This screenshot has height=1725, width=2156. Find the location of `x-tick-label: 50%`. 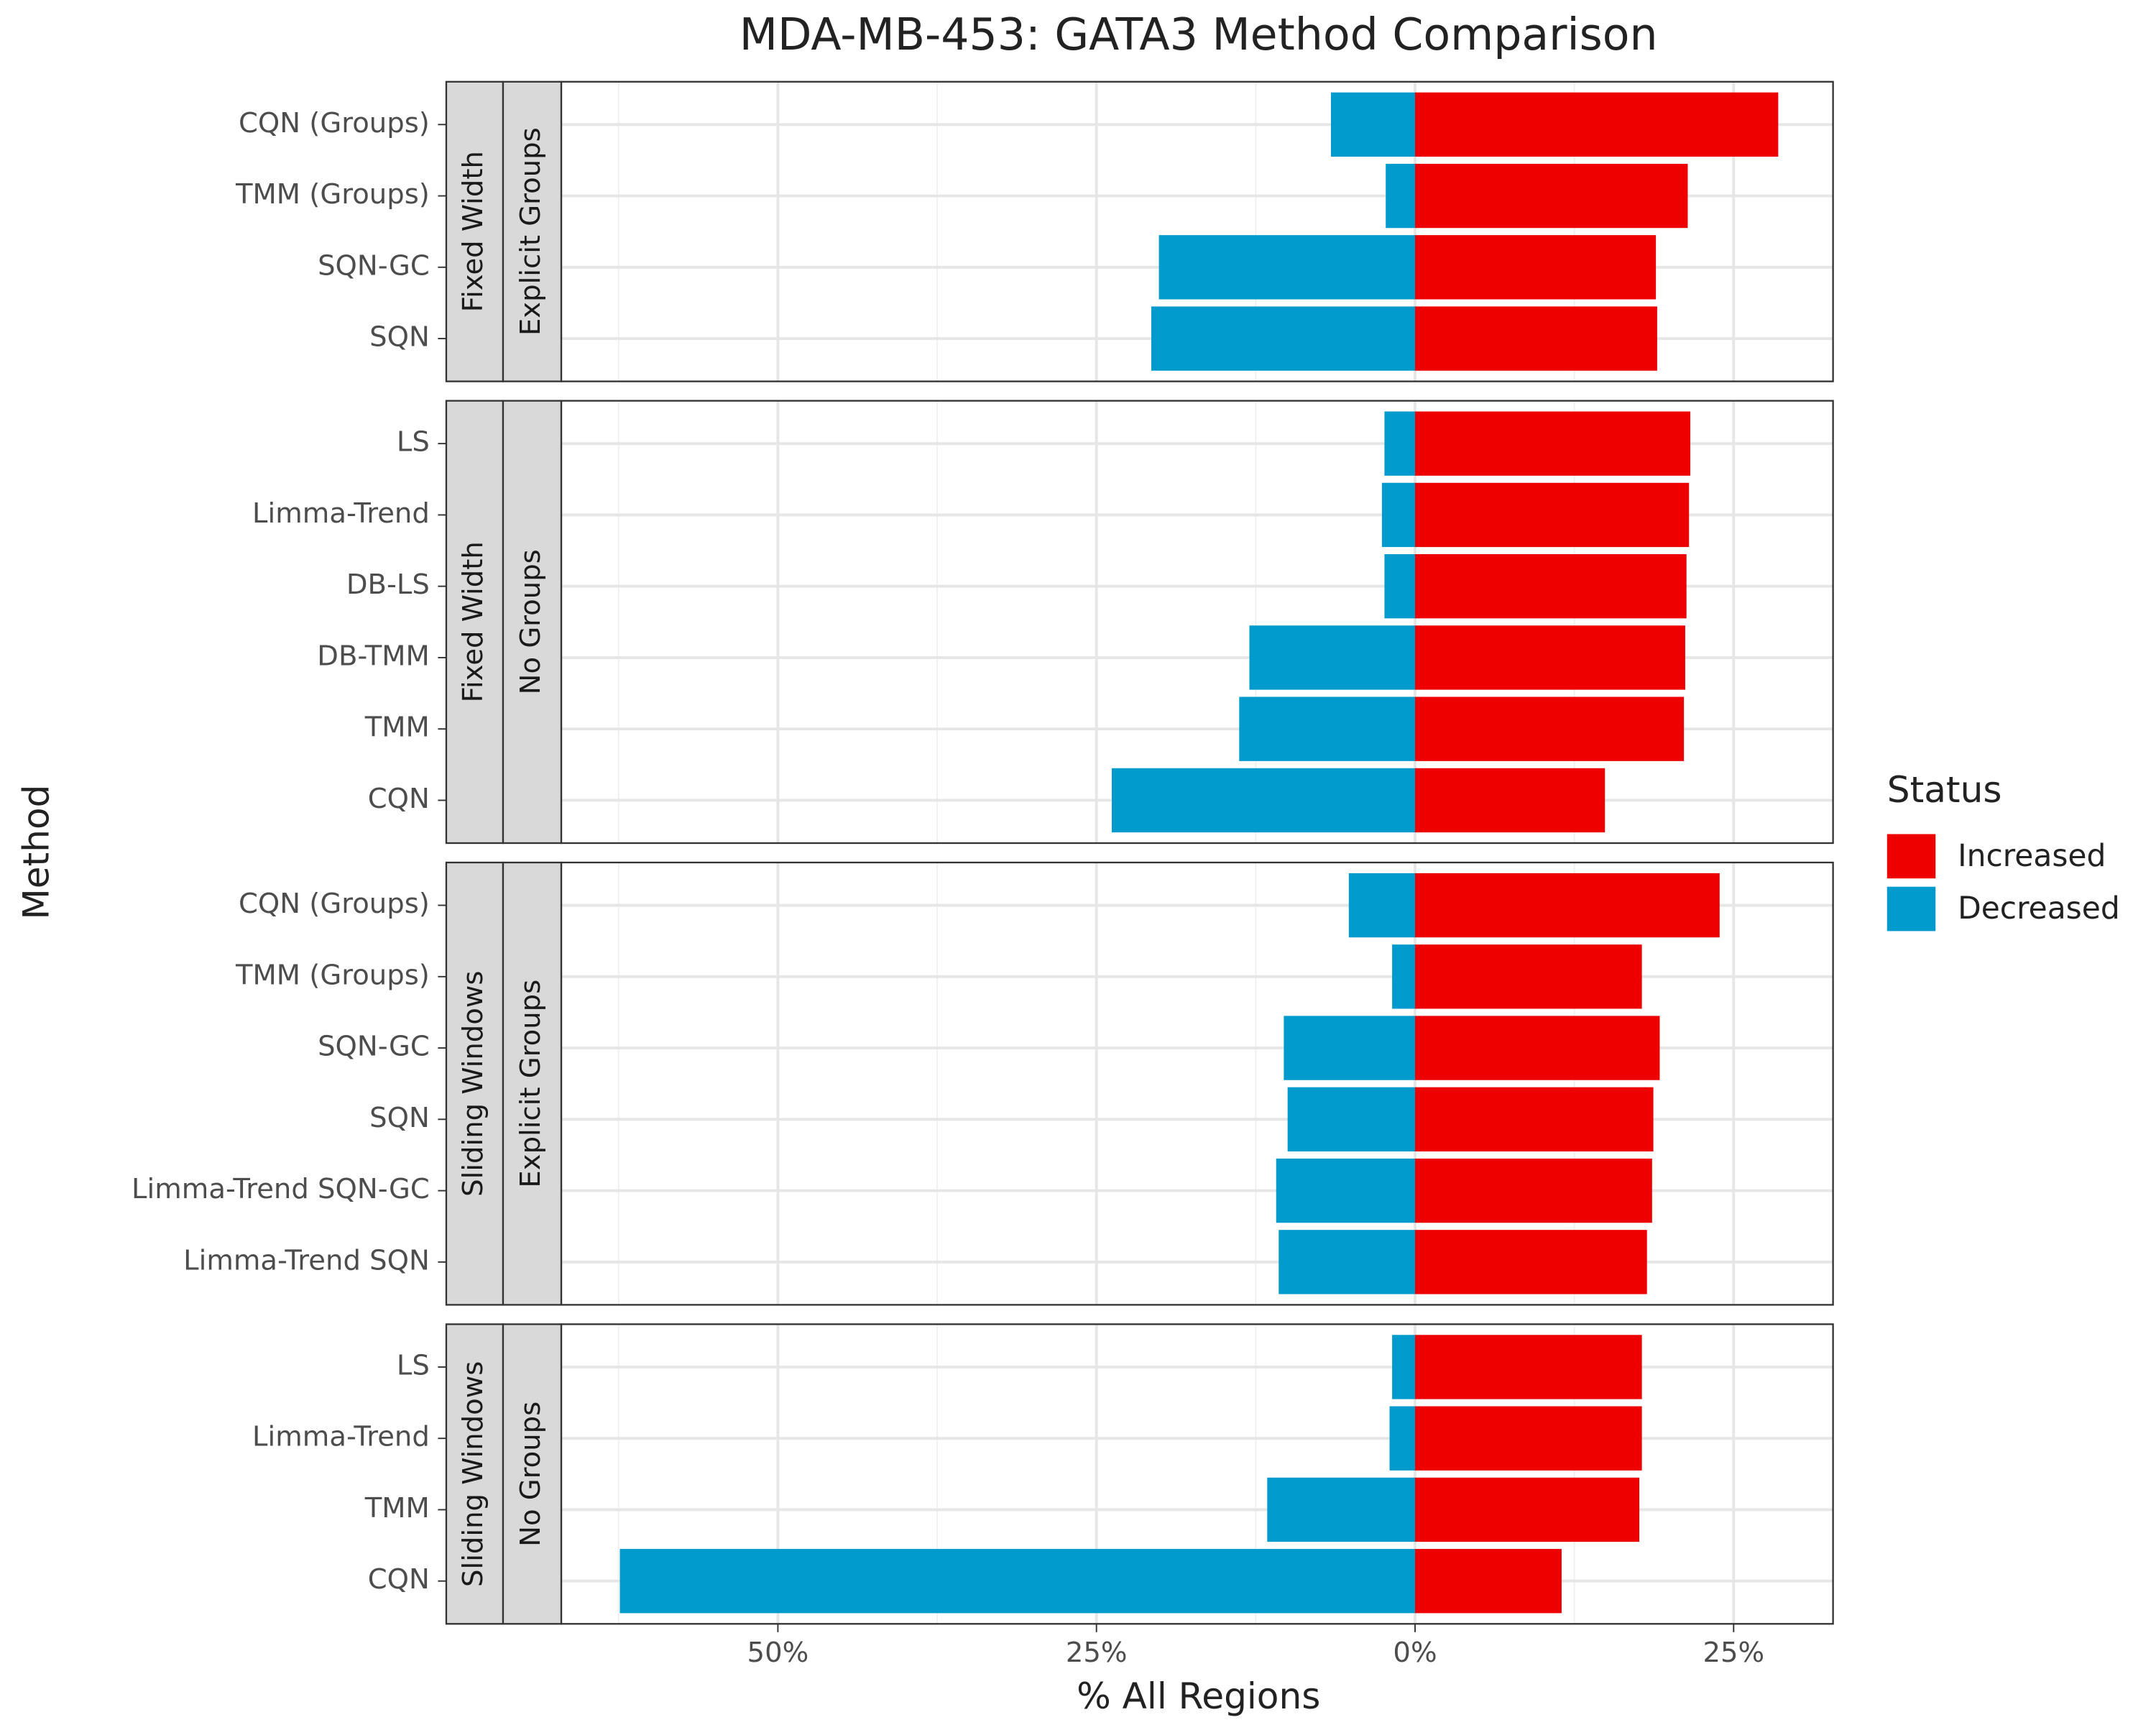

x-tick-label: 50% is located at coordinates (778, 1653).